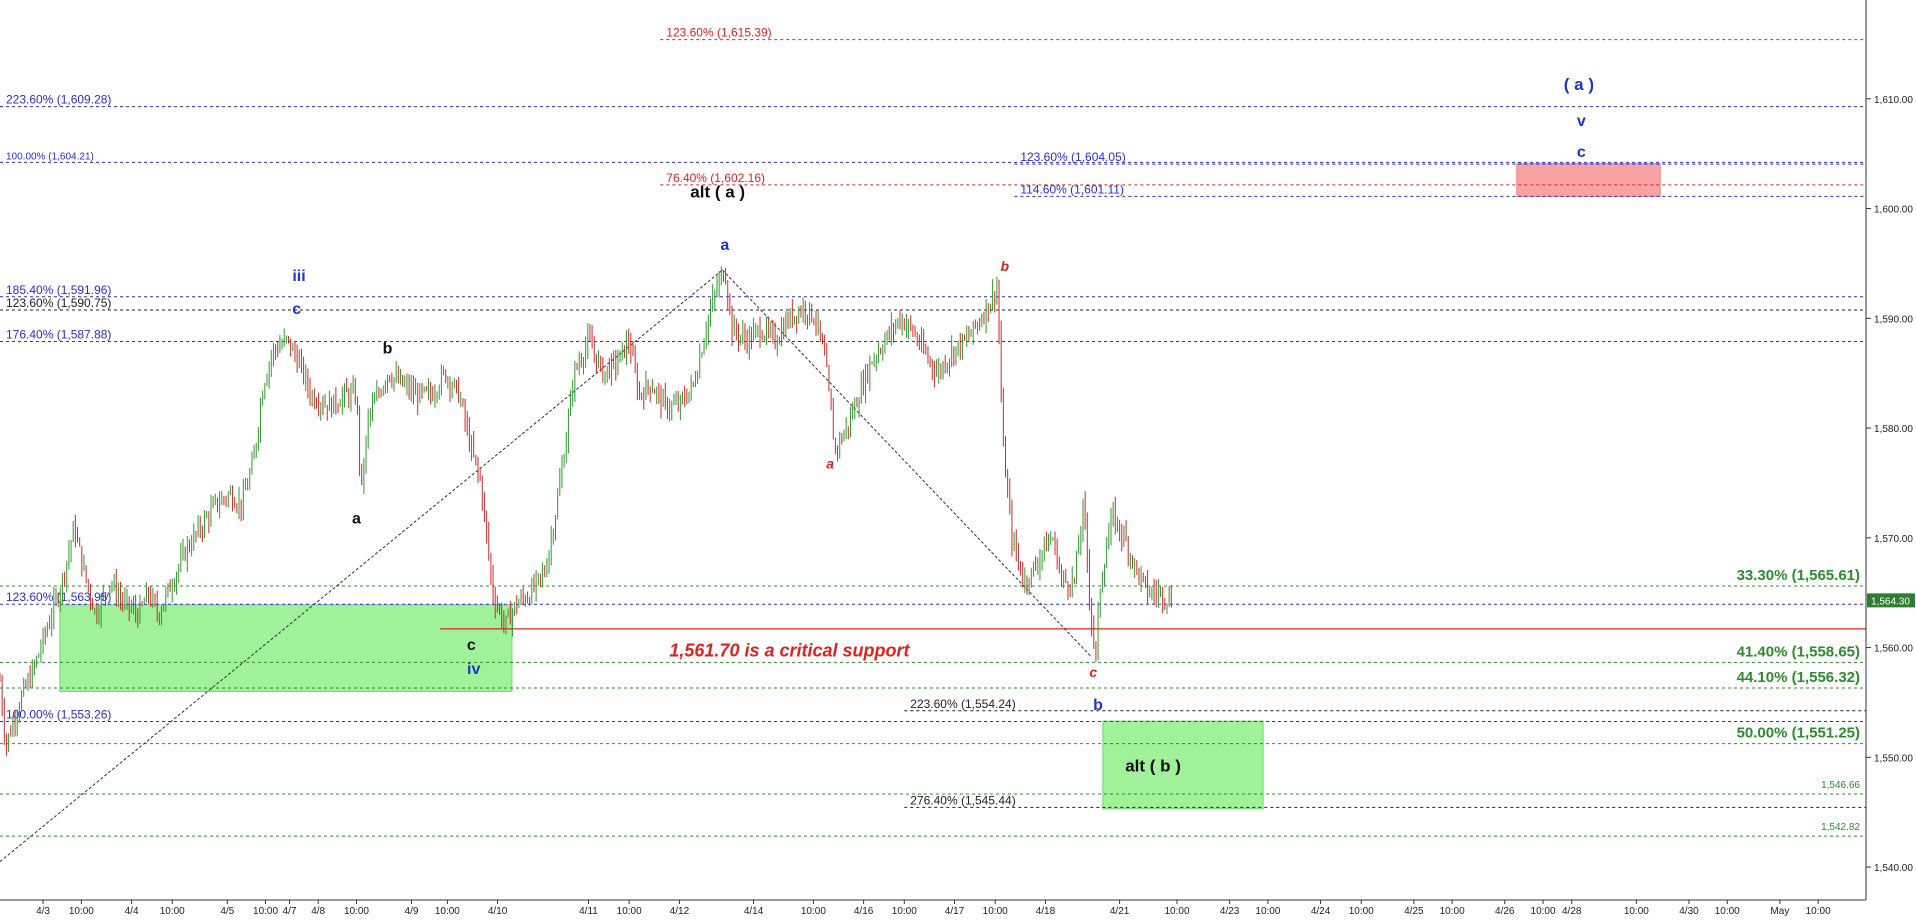  Describe the element at coordinates (789, 650) in the screenshot. I see `wave-label-16: 1,561.70 is a critical support` at that location.